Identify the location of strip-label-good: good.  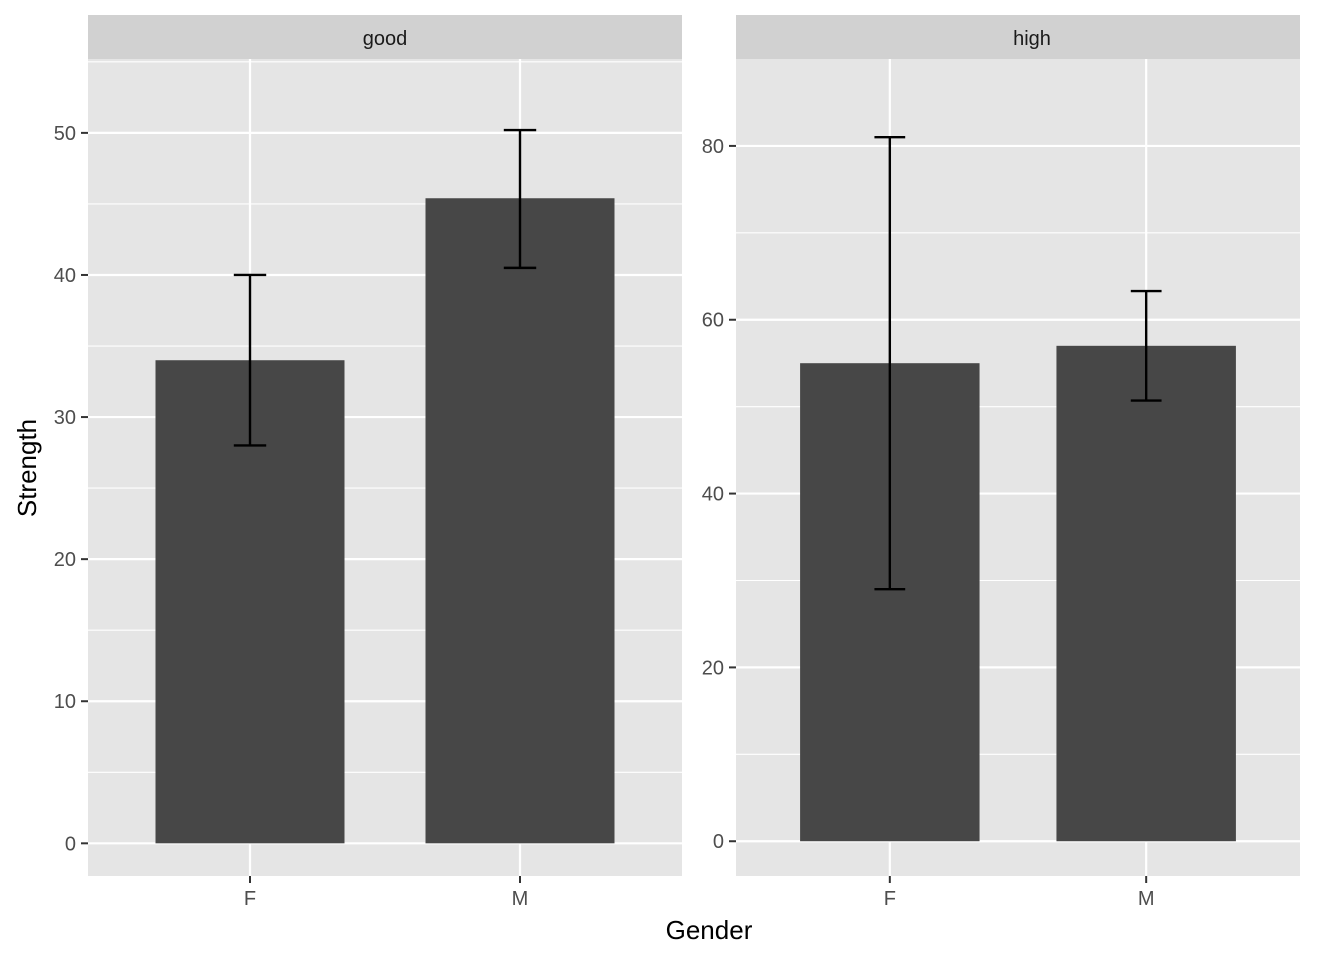
(385, 39).